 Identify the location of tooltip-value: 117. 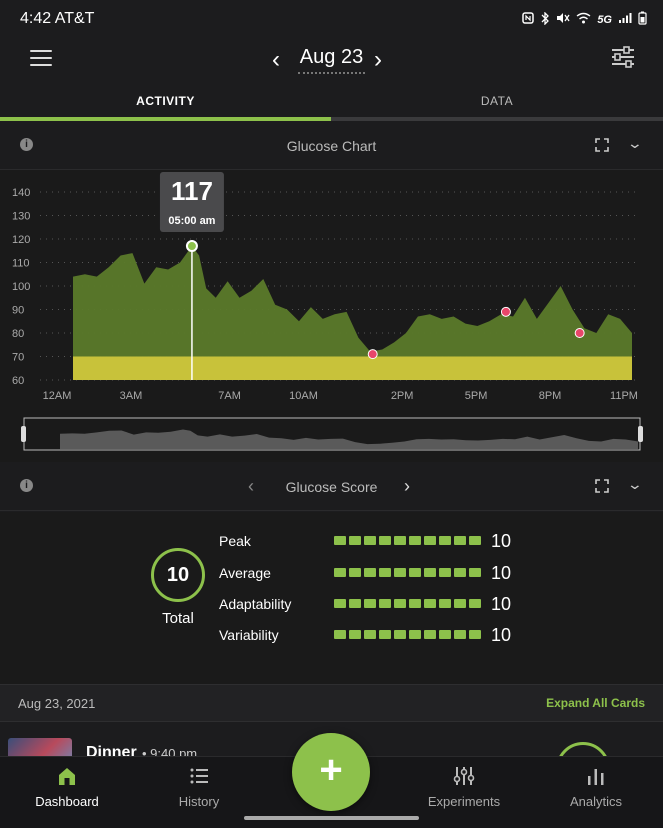
(192, 191).